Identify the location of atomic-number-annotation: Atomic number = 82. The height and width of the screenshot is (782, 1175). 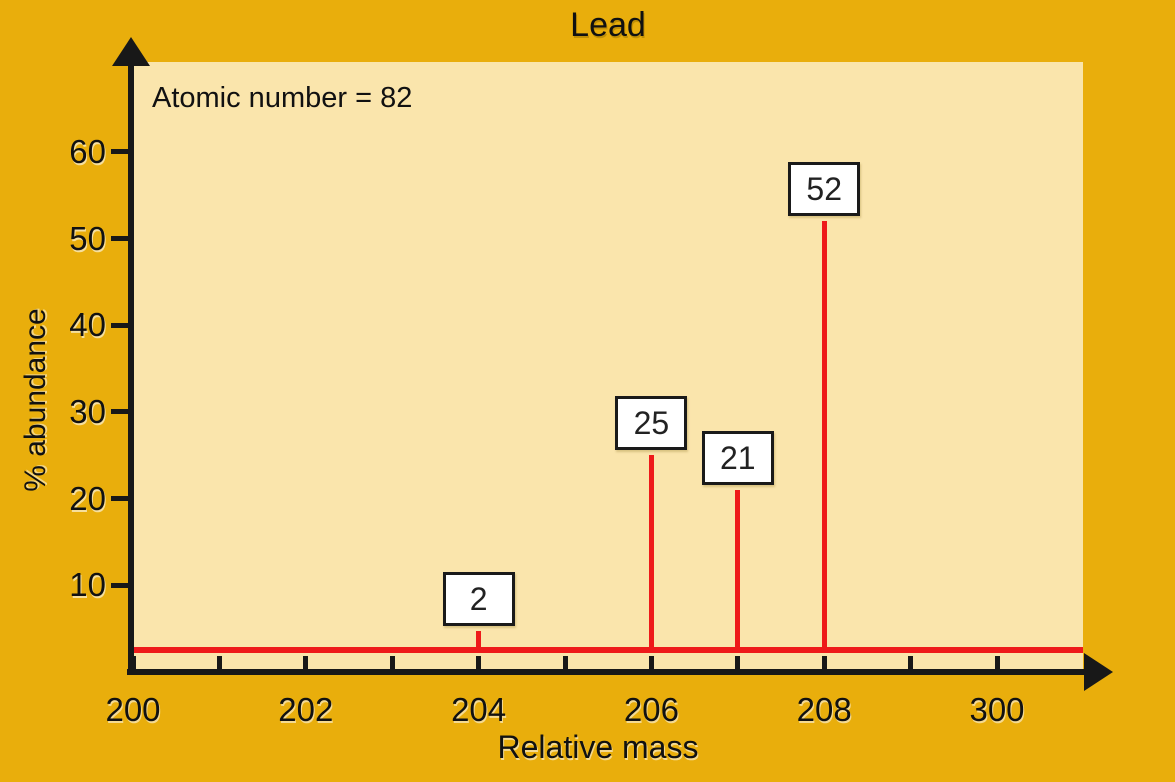
(282, 98).